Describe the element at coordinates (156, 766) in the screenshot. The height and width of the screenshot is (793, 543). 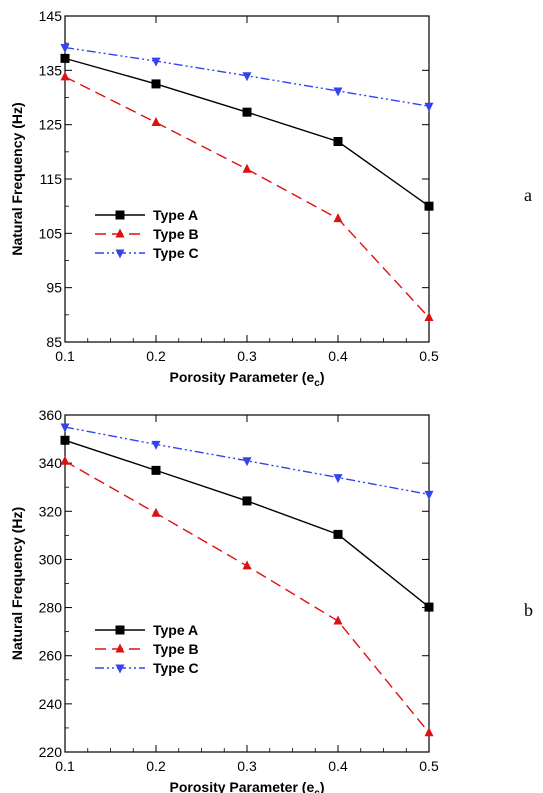
I see `b-x-tick-label: 0.2` at that location.